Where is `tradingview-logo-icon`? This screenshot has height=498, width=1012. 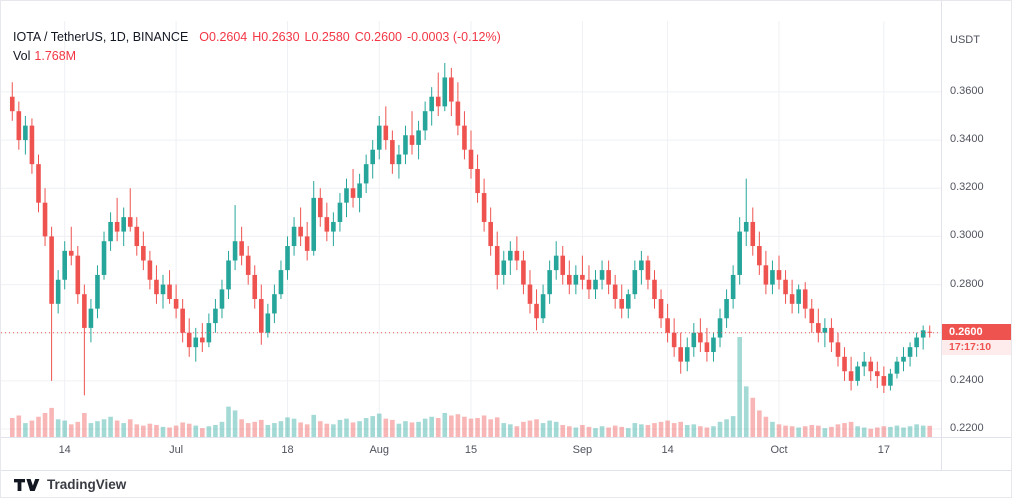 tradingview-logo-icon is located at coordinates (26, 485).